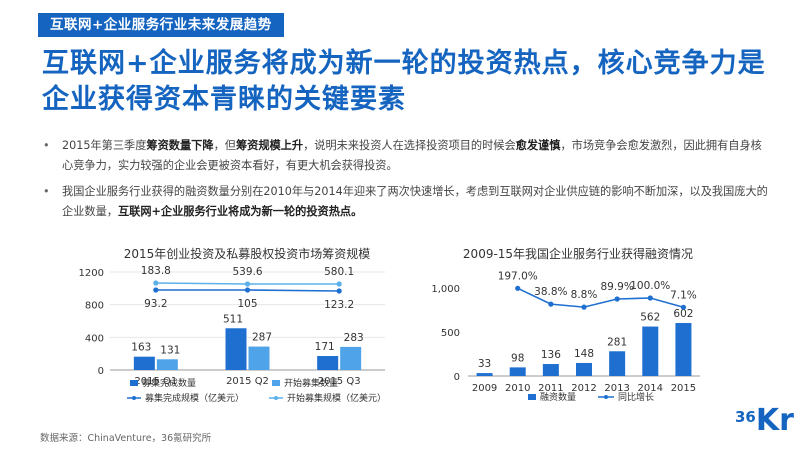 The width and height of the screenshot is (800, 450). Describe the element at coordinates (91, 273) in the screenshot. I see `chart1-y-tick: 1200` at that location.